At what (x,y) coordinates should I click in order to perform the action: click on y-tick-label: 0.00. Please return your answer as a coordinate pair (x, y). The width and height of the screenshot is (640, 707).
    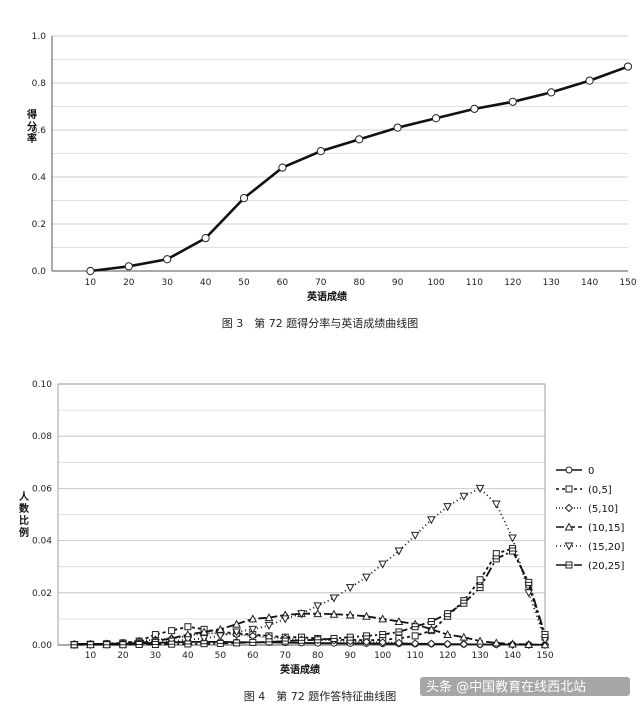
    Looking at the image, I should click on (42, 646).